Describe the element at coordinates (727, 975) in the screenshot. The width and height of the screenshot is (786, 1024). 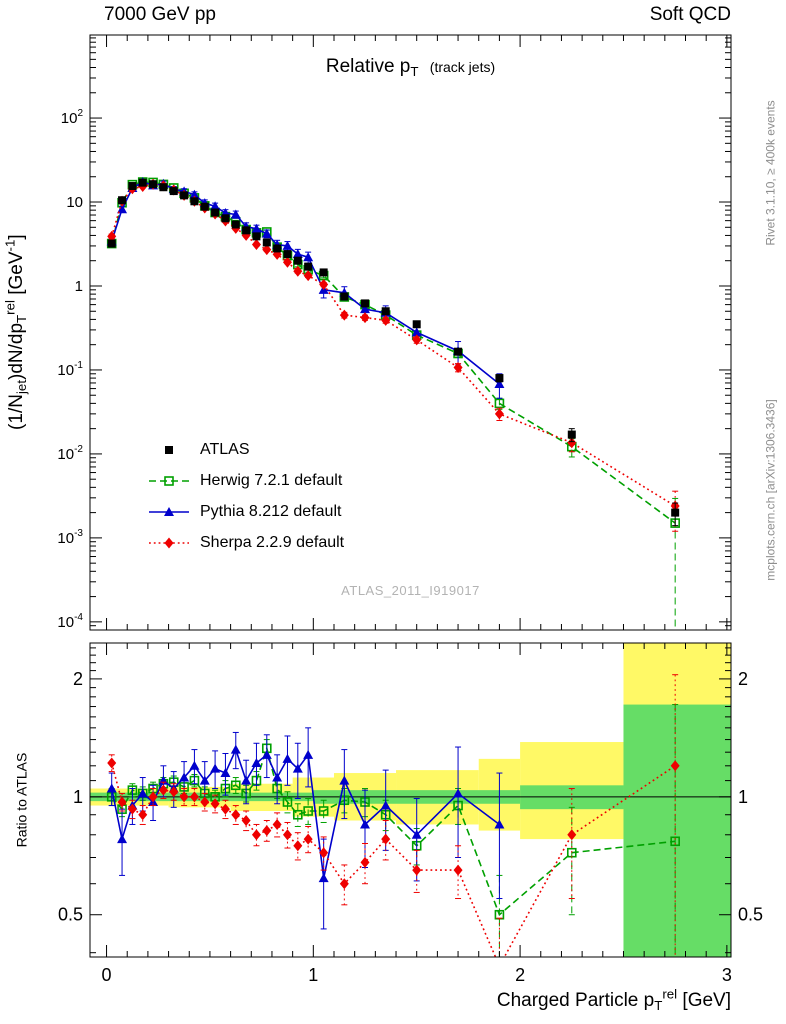
I see `svg-text: 3` at that location.